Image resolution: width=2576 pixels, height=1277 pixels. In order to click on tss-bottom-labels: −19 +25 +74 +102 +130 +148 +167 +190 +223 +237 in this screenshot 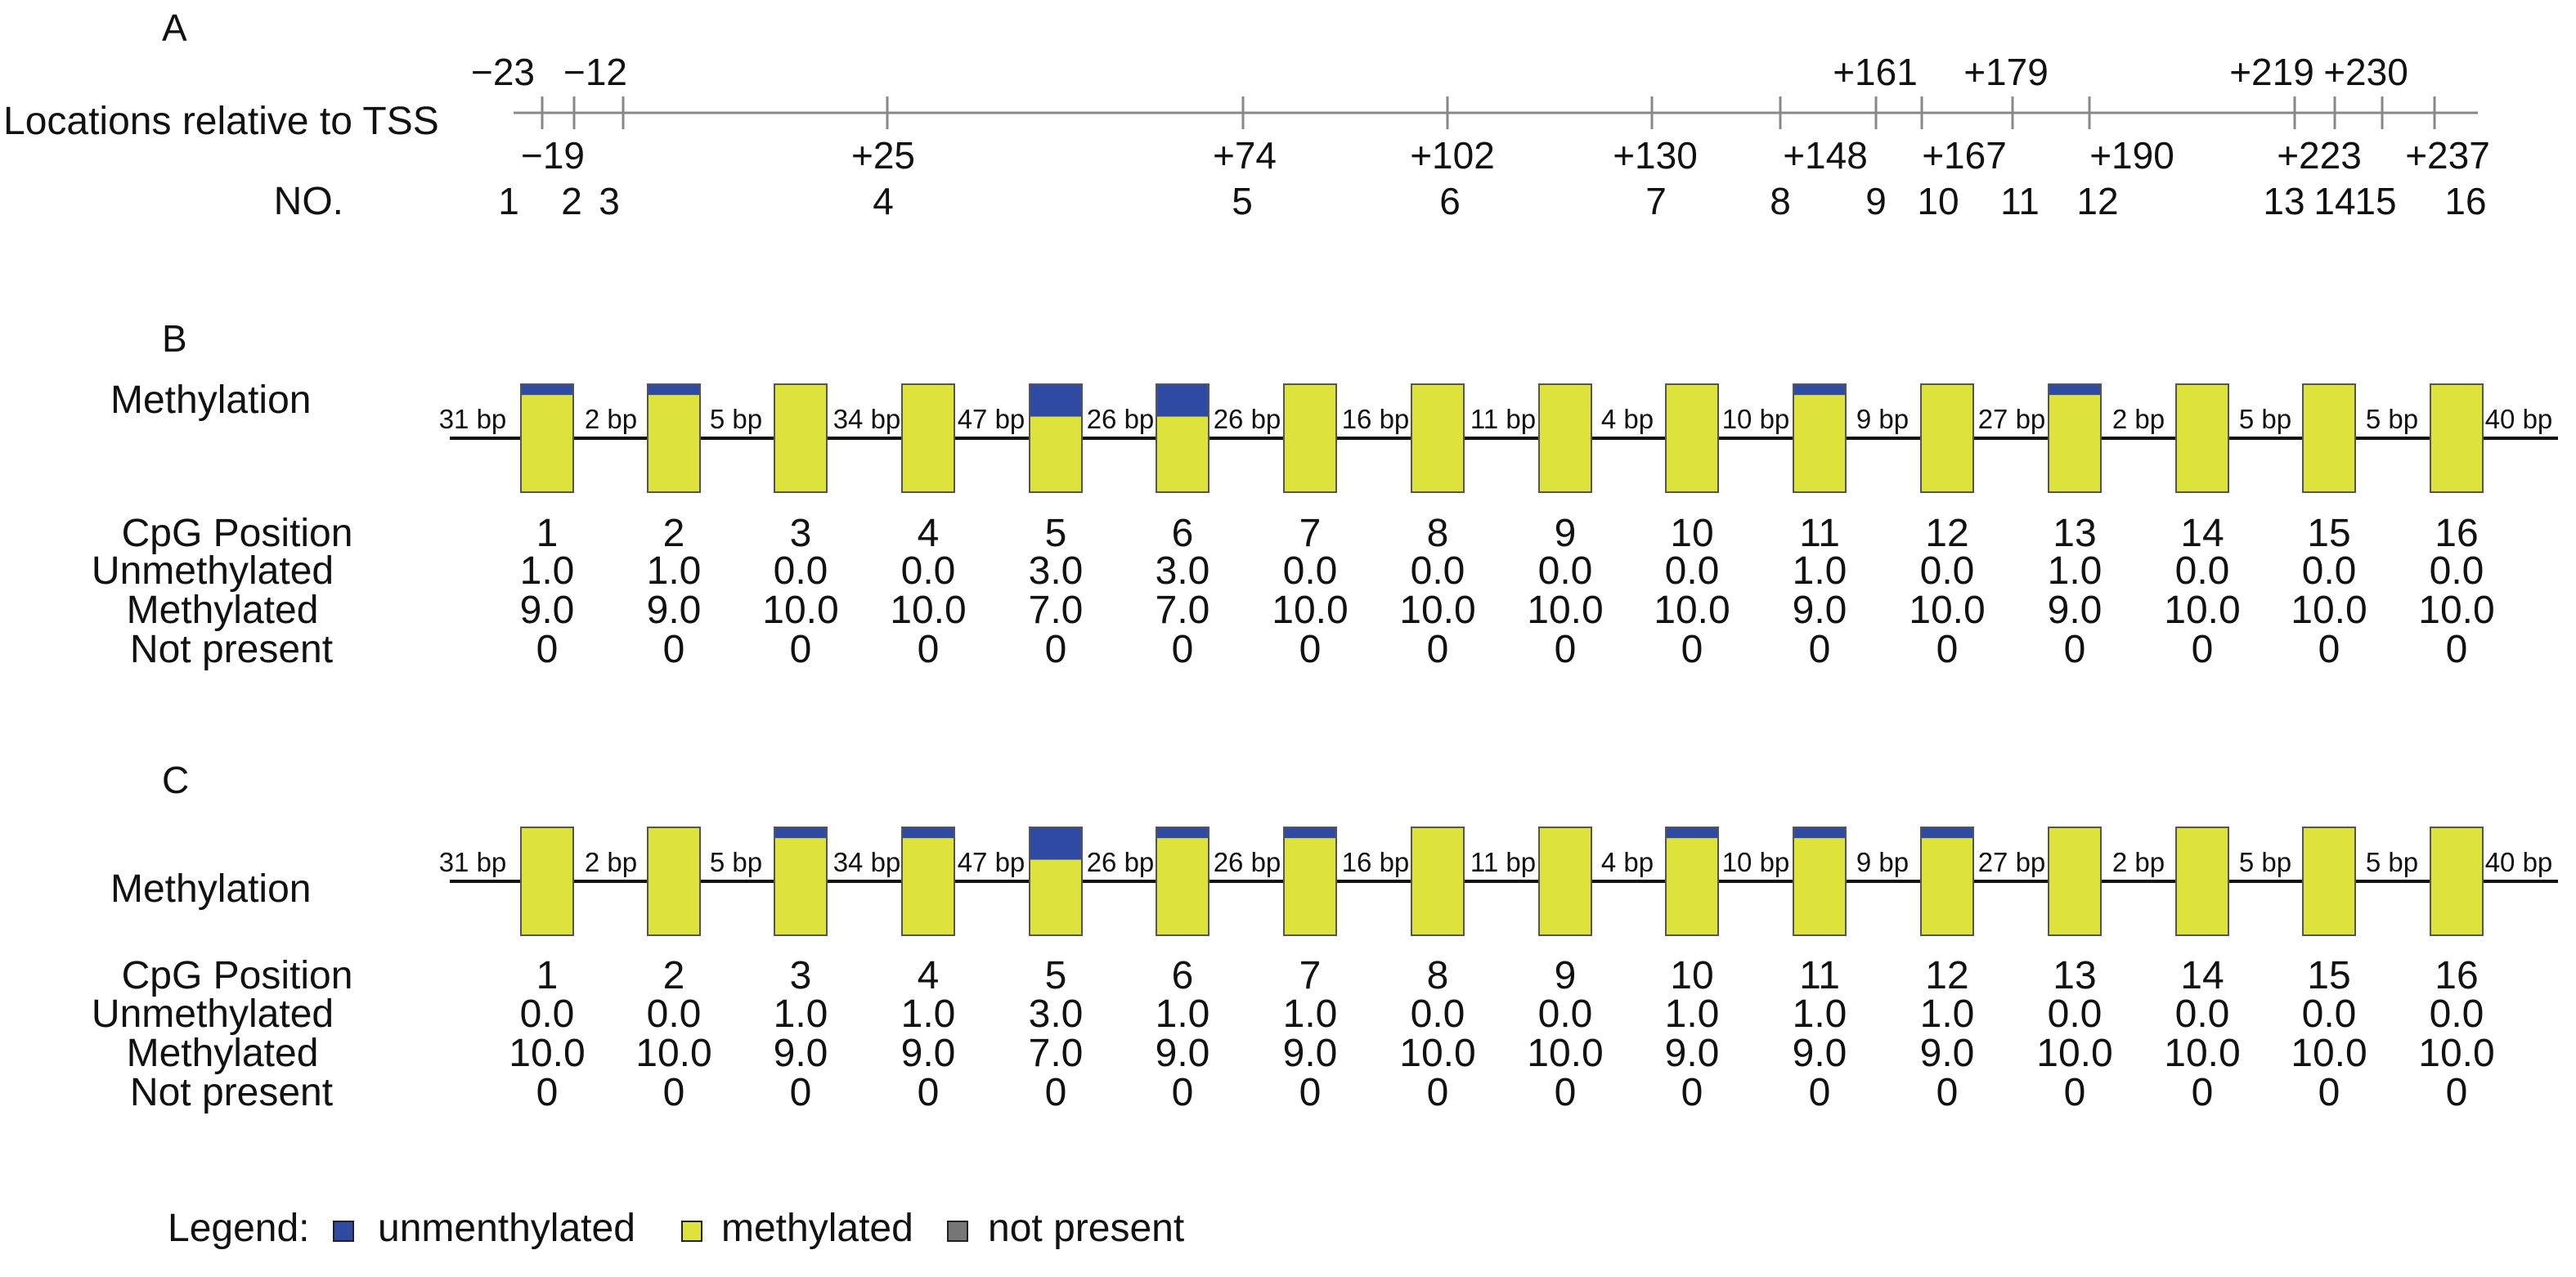, I will do `click(1505, 155)`.